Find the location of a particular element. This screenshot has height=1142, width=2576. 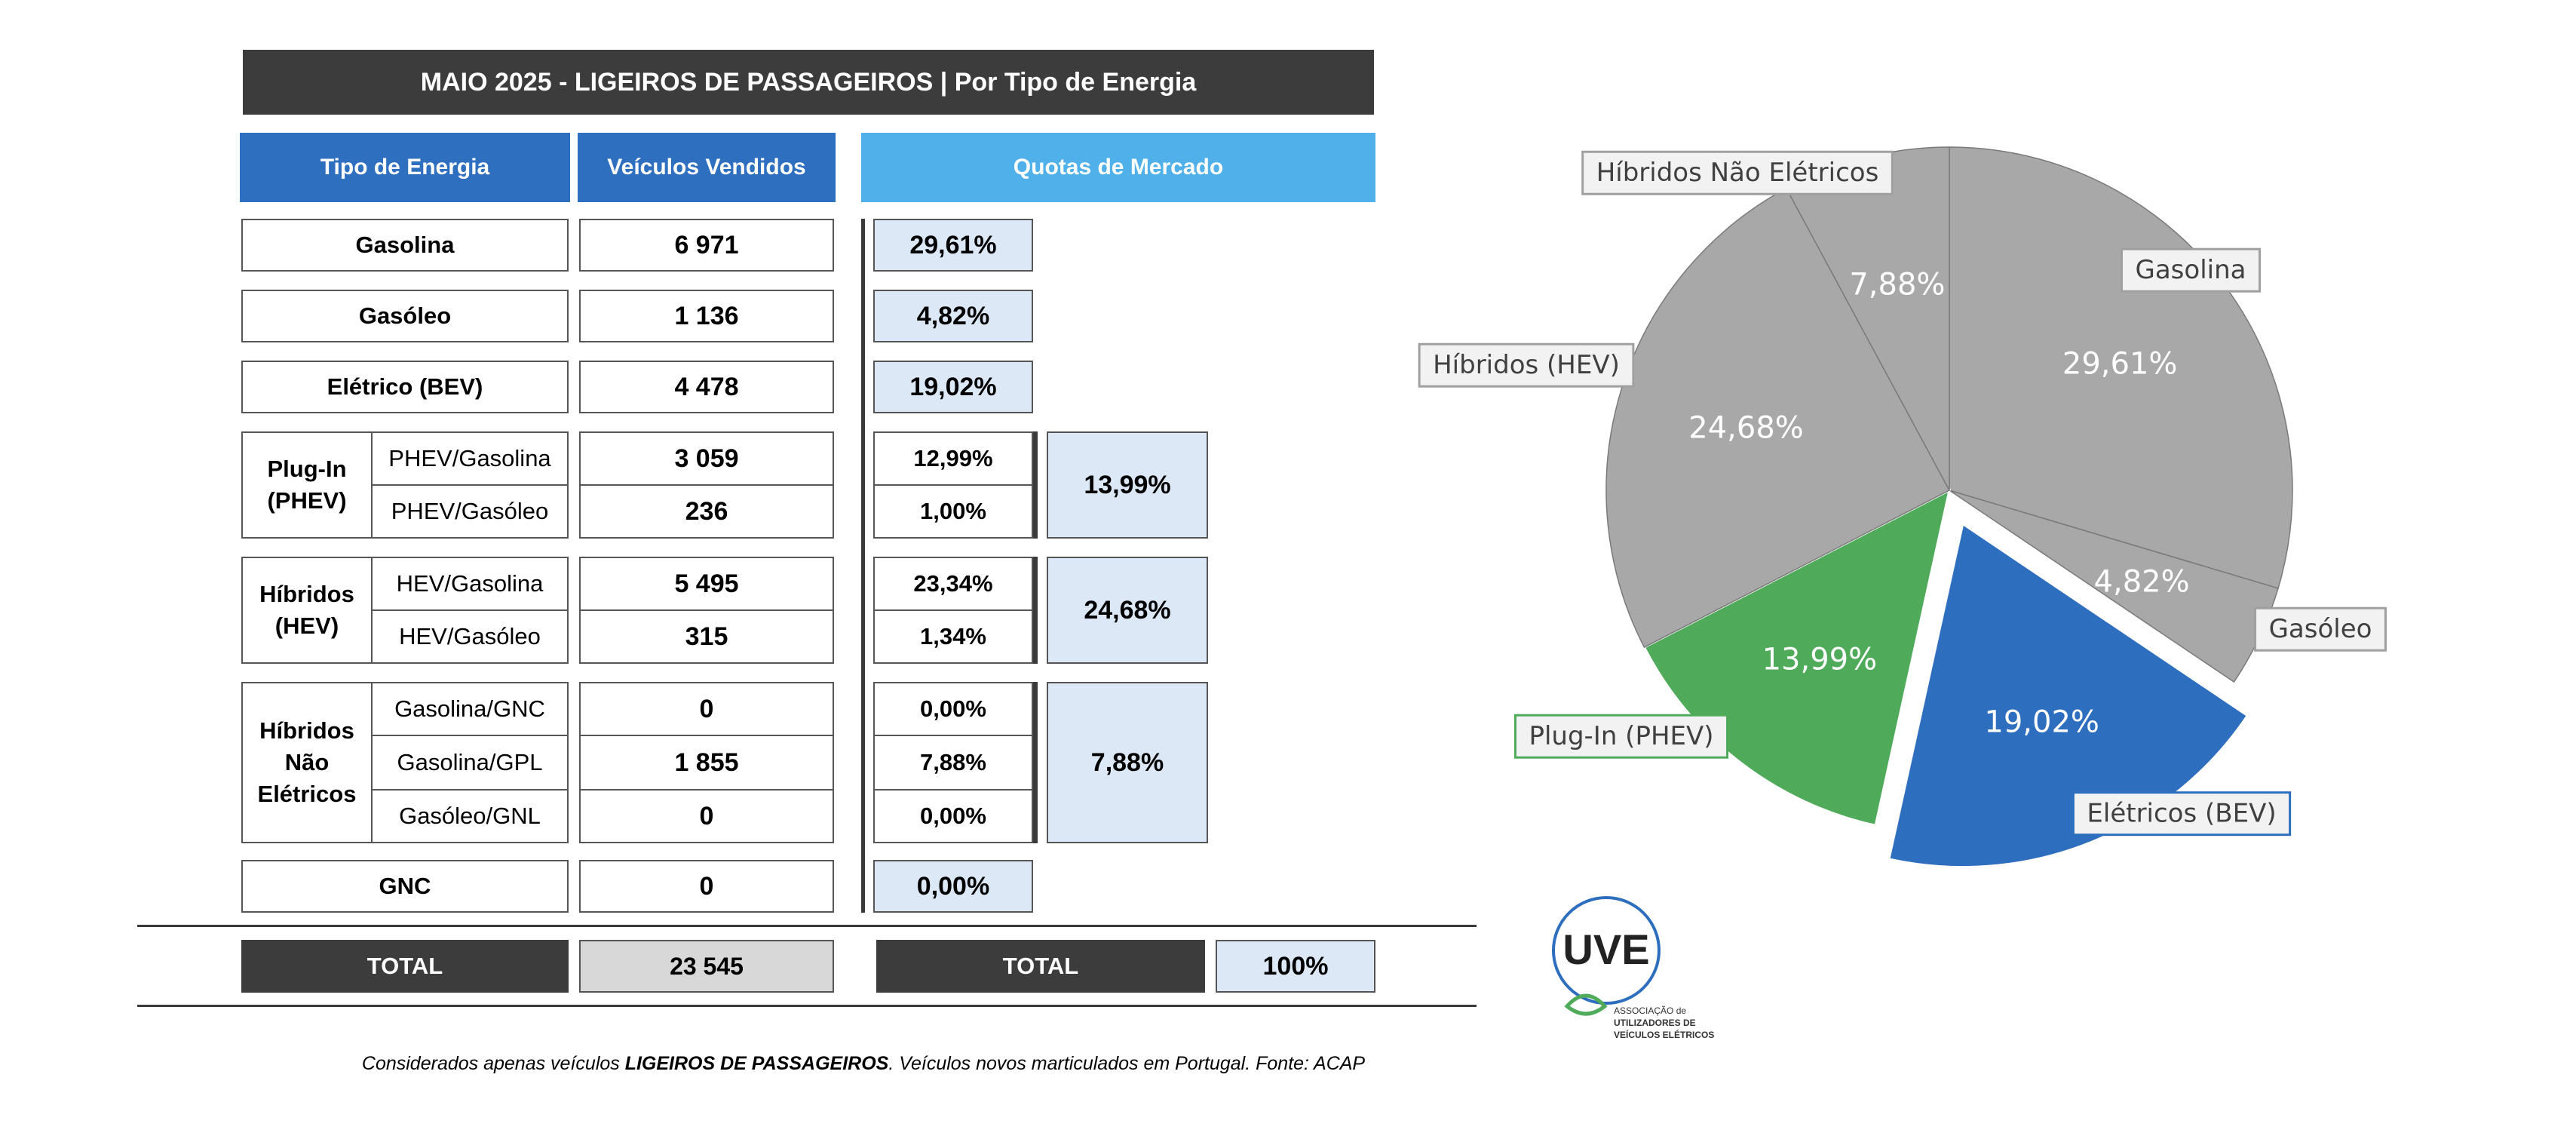

phev-gasoleo-label: PHEV/Gasóleo is located at coordinates (470, 511).